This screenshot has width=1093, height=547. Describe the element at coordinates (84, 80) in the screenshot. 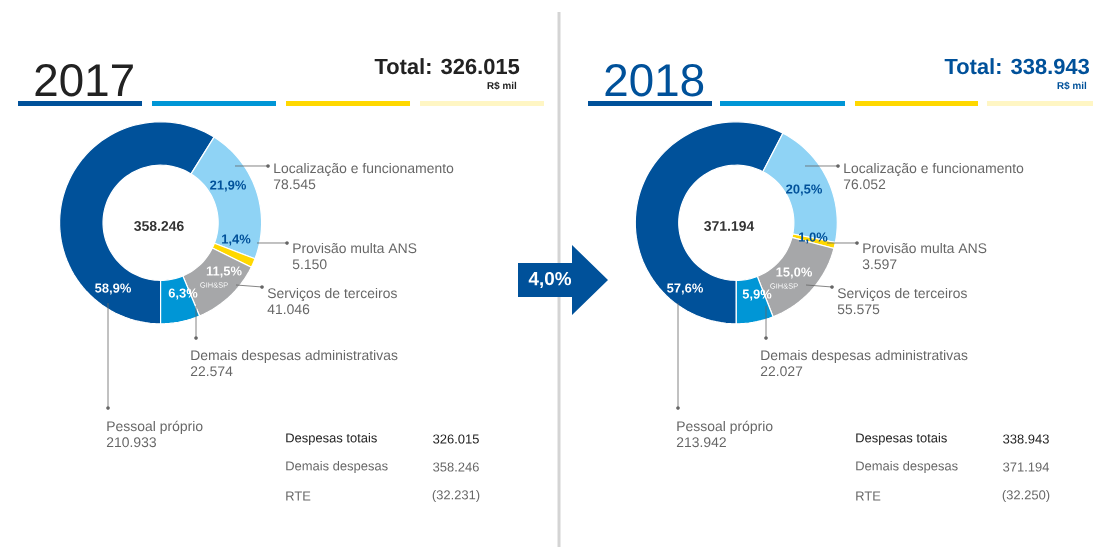

I see `chart-title: 2017` at that location.